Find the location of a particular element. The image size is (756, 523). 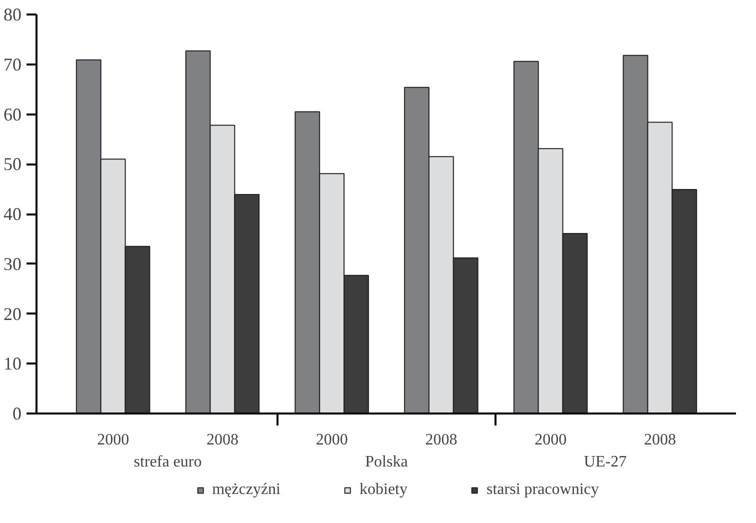

text: UE-27 is located at coordinates (605, 462).